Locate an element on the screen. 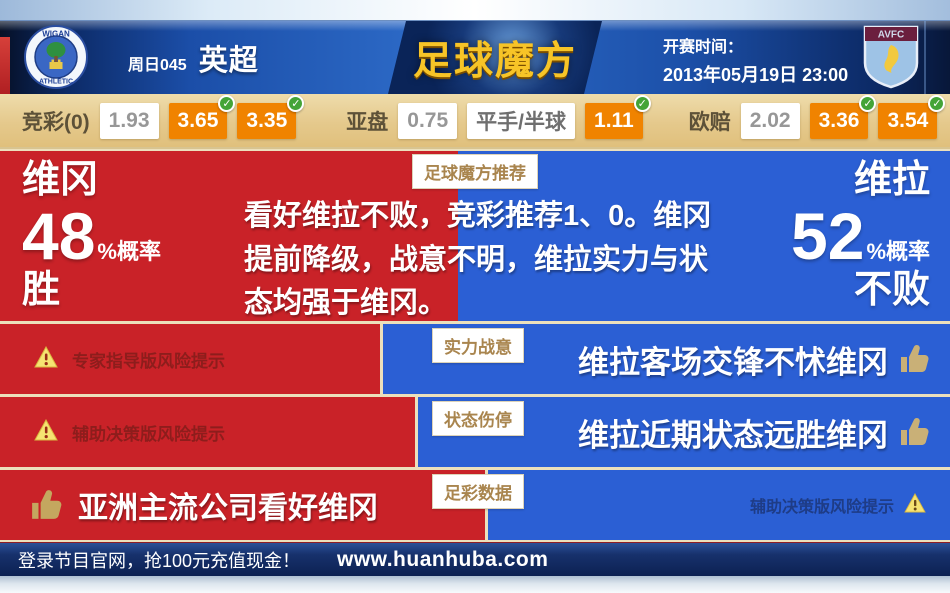 This screenshot has height=593, width=950. odds-value: 3.36 is located at coordinates (839, 120).